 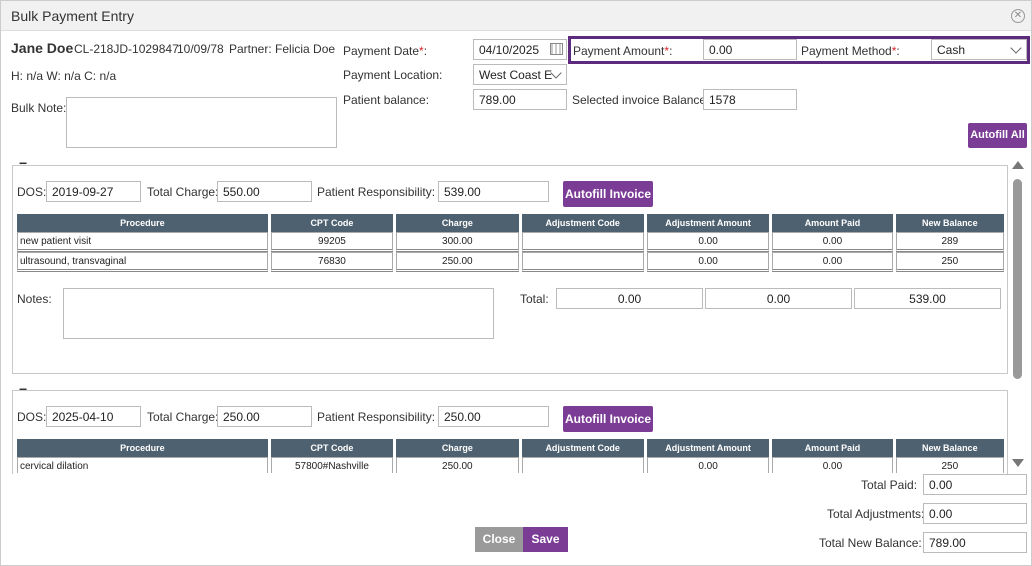 What do you see at coordinates (1016, 48) in the screenshot?
I see `chevron-down-icon` at bounding box center [1016, 48].